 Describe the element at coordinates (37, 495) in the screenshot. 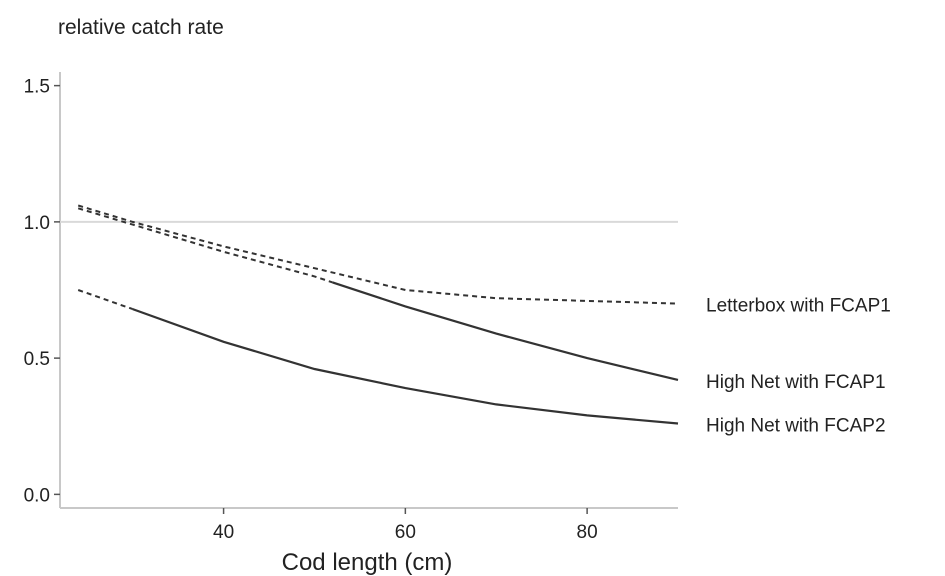

I see `y-tick-label: 0.0` at that location.